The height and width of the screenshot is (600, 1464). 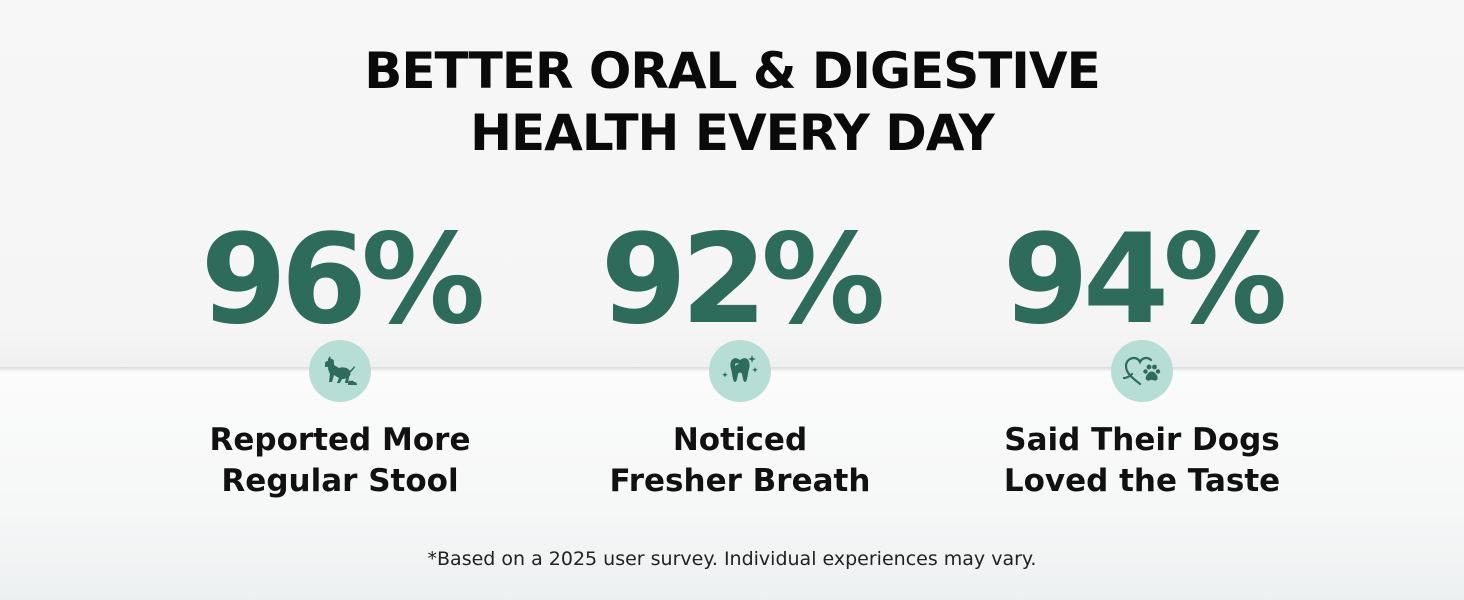 I want to click on stat-caption: Noticed Fresher Breath, so click(x=740, y=461).